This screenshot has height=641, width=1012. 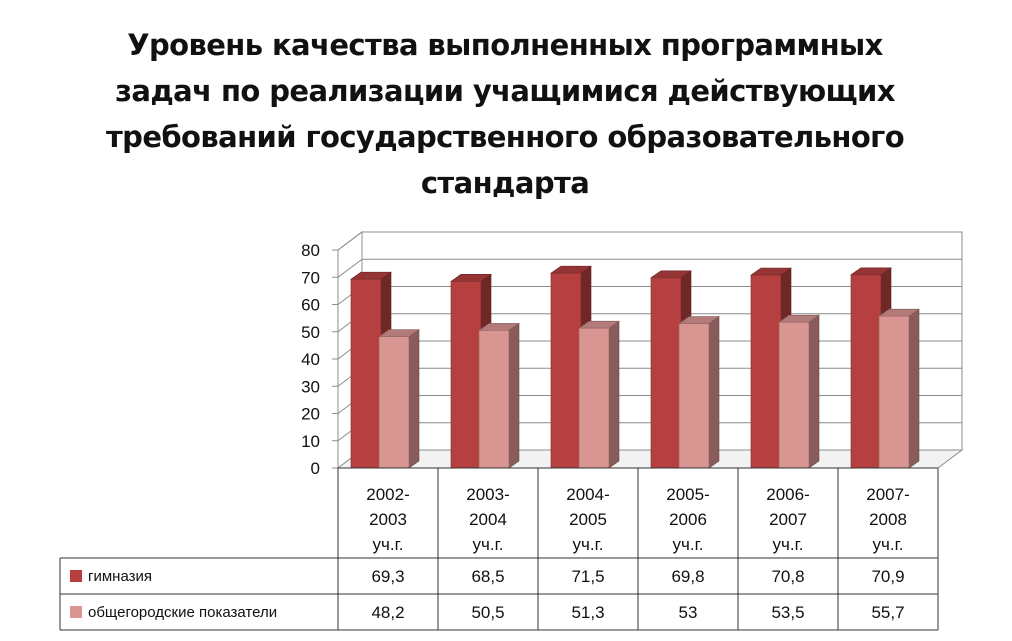 What do you see at coordinates (310, 441) in the screenshot?
I see `y-tick-label: 10` at bounding box center [310, 441].